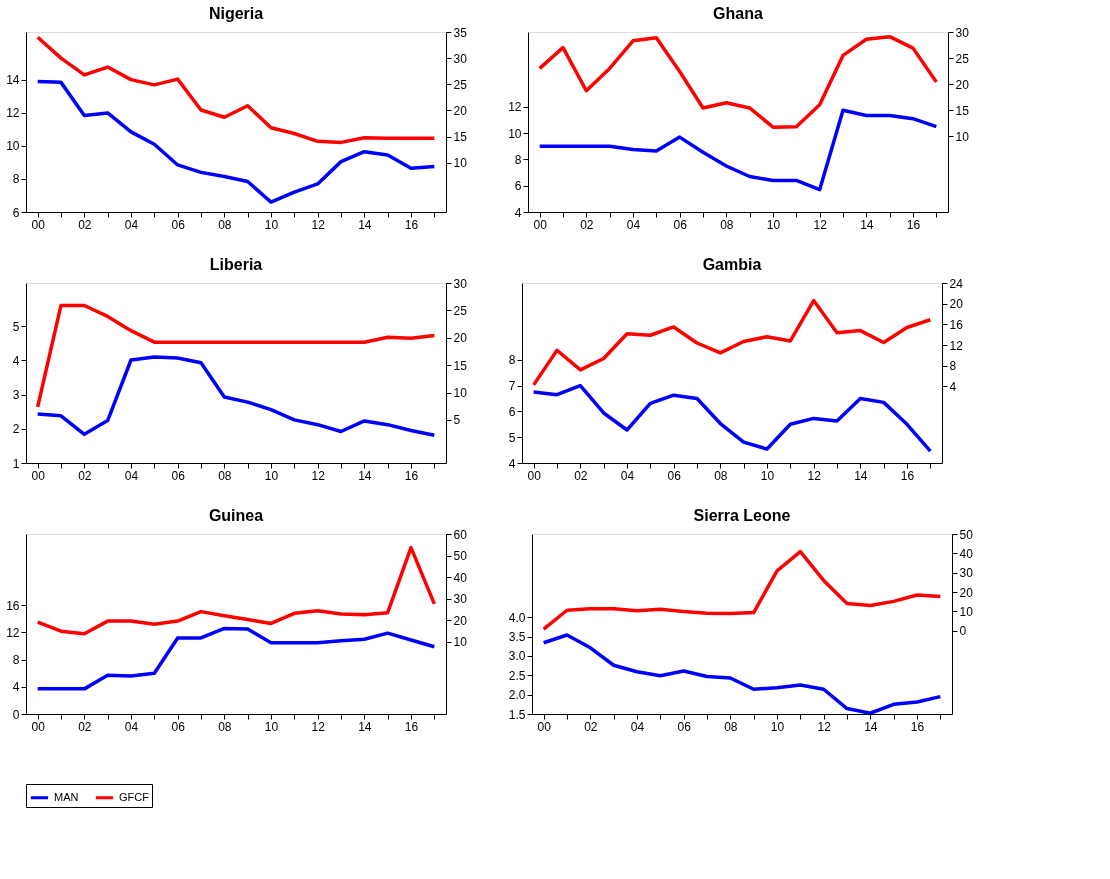 The image size is (1110, 879). Describe the element at coordinates (517, 617) in the screenshot. I see `y-tick-label: 4.0` at that location.